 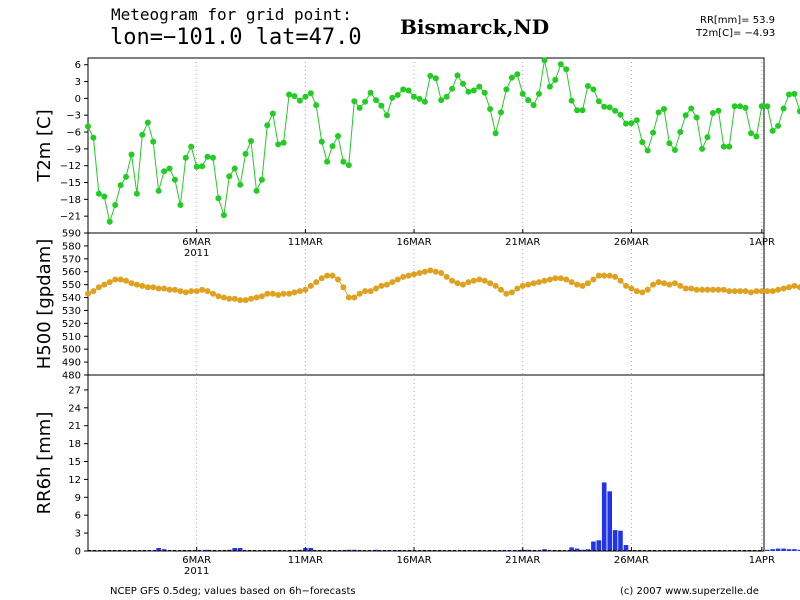 I want to click on y-tick-label: 530, so click(x=71, y=311).